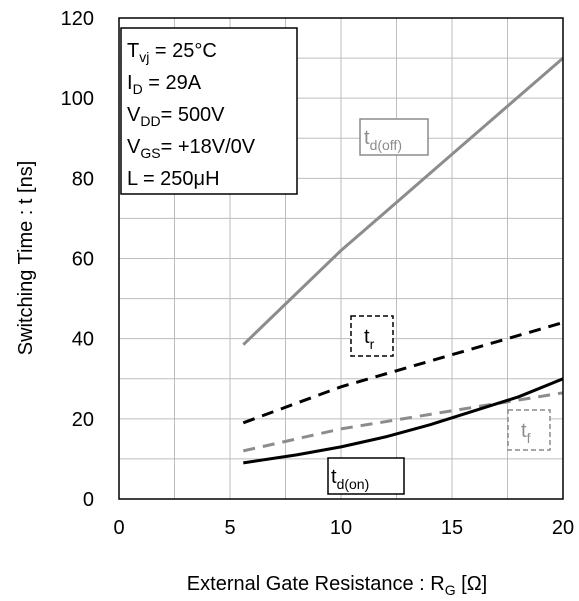 Image resolution: width=579 pixels, height=601 pixels. I want to click on condition-line: VDD= 500V, so click(176, 116).